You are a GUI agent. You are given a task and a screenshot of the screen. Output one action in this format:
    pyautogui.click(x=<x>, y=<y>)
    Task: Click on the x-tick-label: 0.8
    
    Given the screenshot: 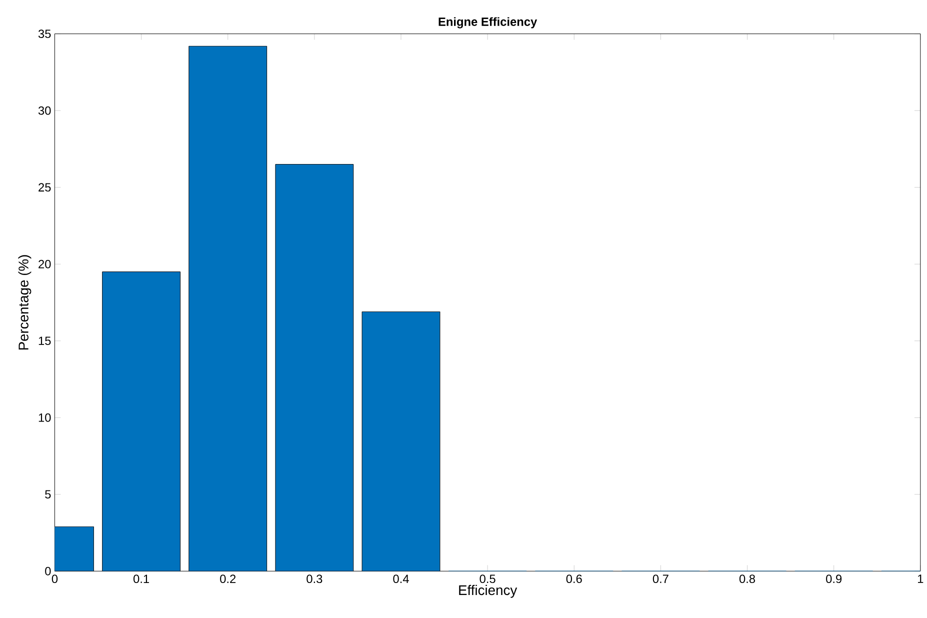 What is the action you would take?
    pyautogui.click(x=747, y=579)
    